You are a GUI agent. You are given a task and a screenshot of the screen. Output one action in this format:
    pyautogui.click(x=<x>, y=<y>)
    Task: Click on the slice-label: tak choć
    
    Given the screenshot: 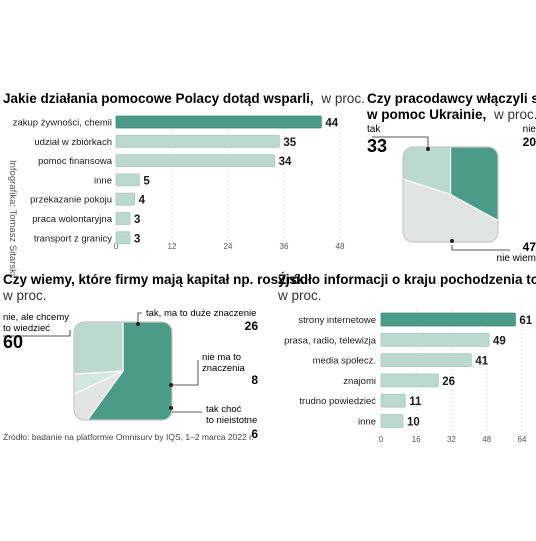 What is the action you would take?
    pyautogui.click(x=224, y=409)
    